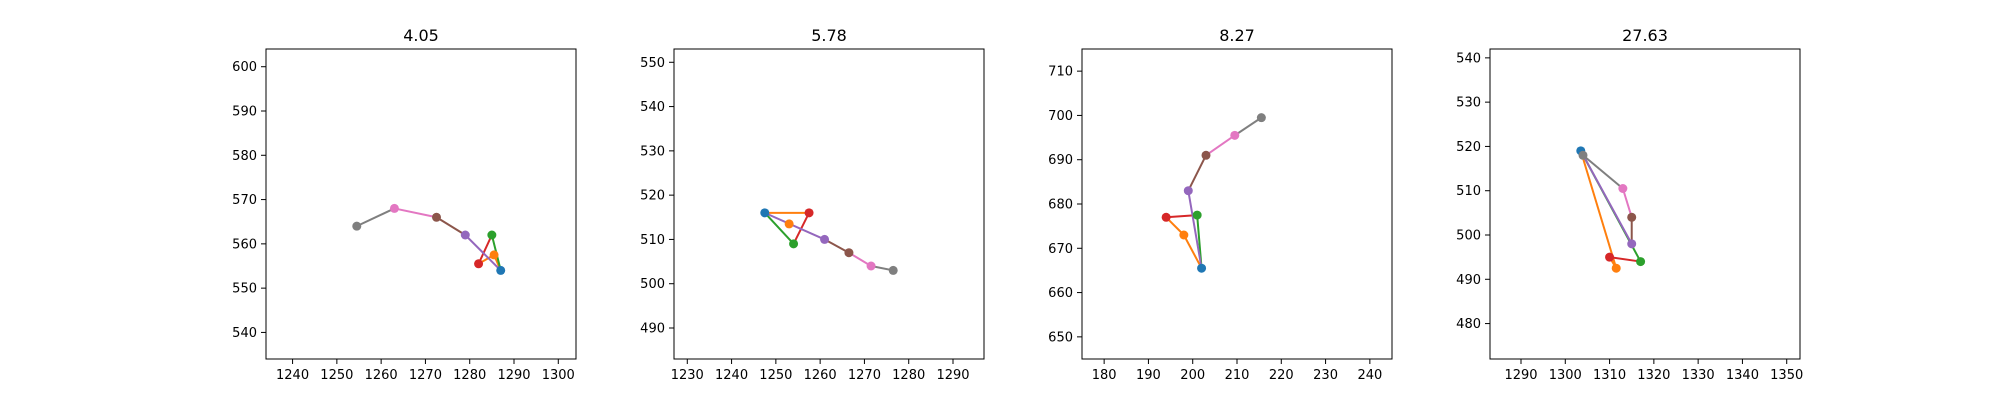 The width and height of the screenshot is (2000, 400). What do you see at coordinates (1281, 375) in the screenshot?
I see `x-tick-label: 220` at bounding box center [1281, 375].